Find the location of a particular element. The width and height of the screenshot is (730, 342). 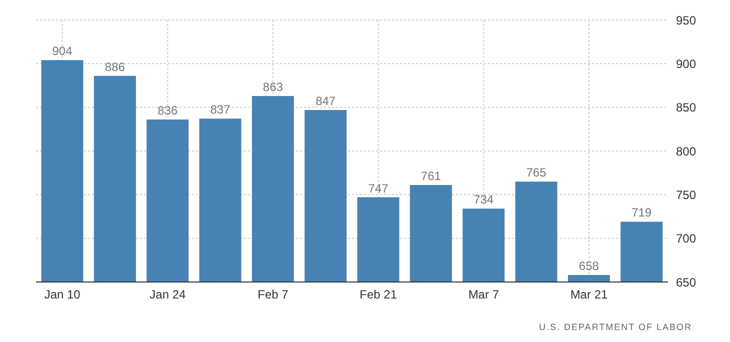

x-tick-label: Jan 24 is located at coordinates (168, 295).